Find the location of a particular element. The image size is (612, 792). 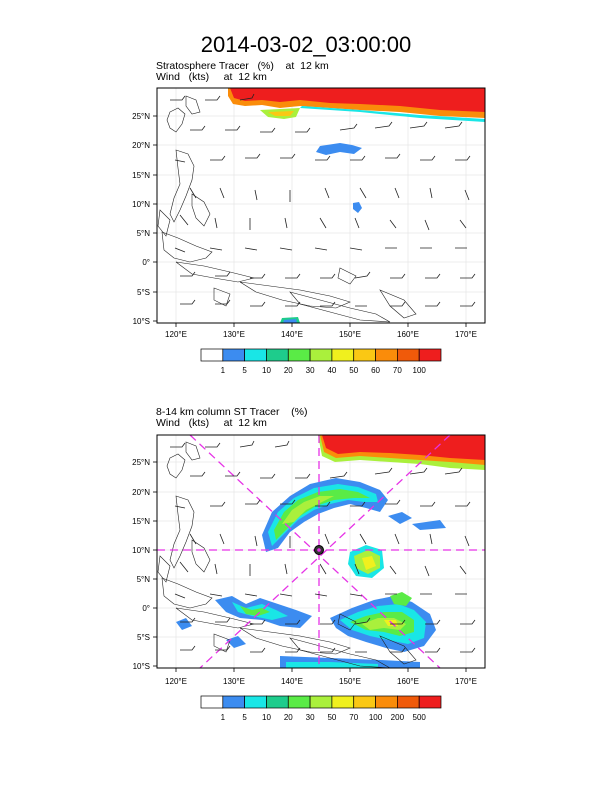

panel1-coastlines is located at coordinates (287, 209).